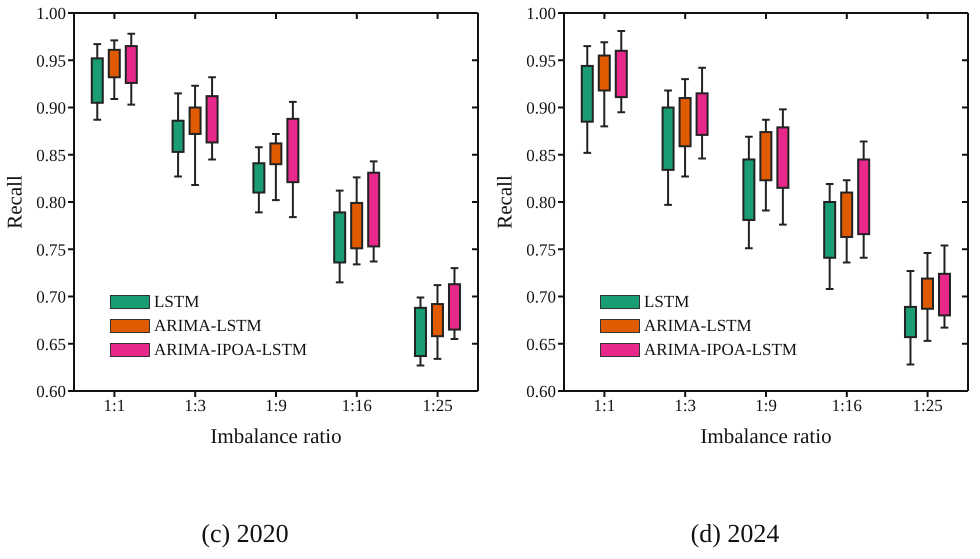 Image resolution: width=980 pixels, height=559 pixels. I want to click on text: (c) 2020, so click(245, 534).